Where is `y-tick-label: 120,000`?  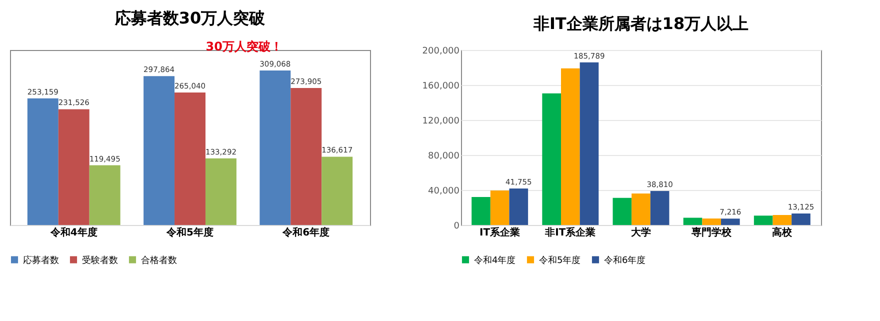 y-tick-label: 120,000 is located at coordinates (441, 121).